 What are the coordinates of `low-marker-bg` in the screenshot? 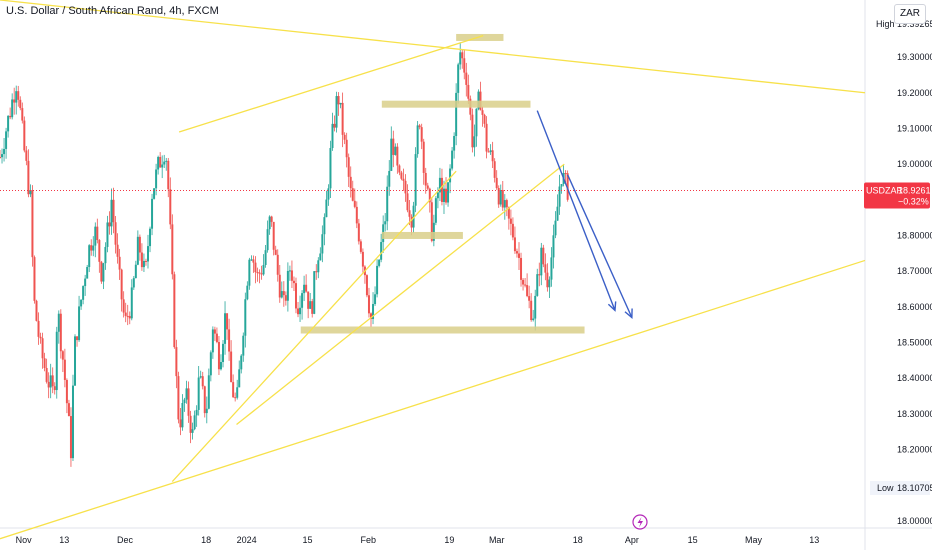 It's located at (900, 488).